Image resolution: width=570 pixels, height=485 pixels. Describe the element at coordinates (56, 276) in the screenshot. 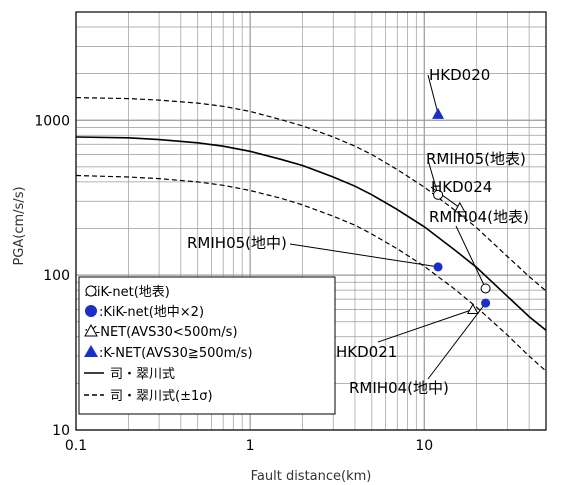

I see `y-tick-label: 100` at that location.